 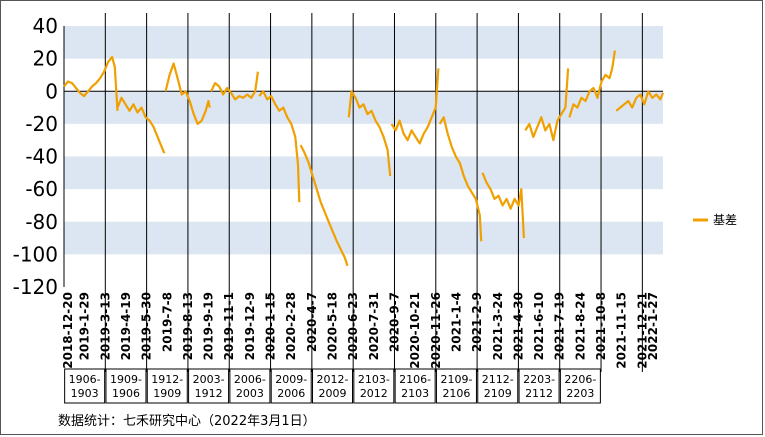 I want to click on y-tick-label: -40, so click(x=41, y=157).